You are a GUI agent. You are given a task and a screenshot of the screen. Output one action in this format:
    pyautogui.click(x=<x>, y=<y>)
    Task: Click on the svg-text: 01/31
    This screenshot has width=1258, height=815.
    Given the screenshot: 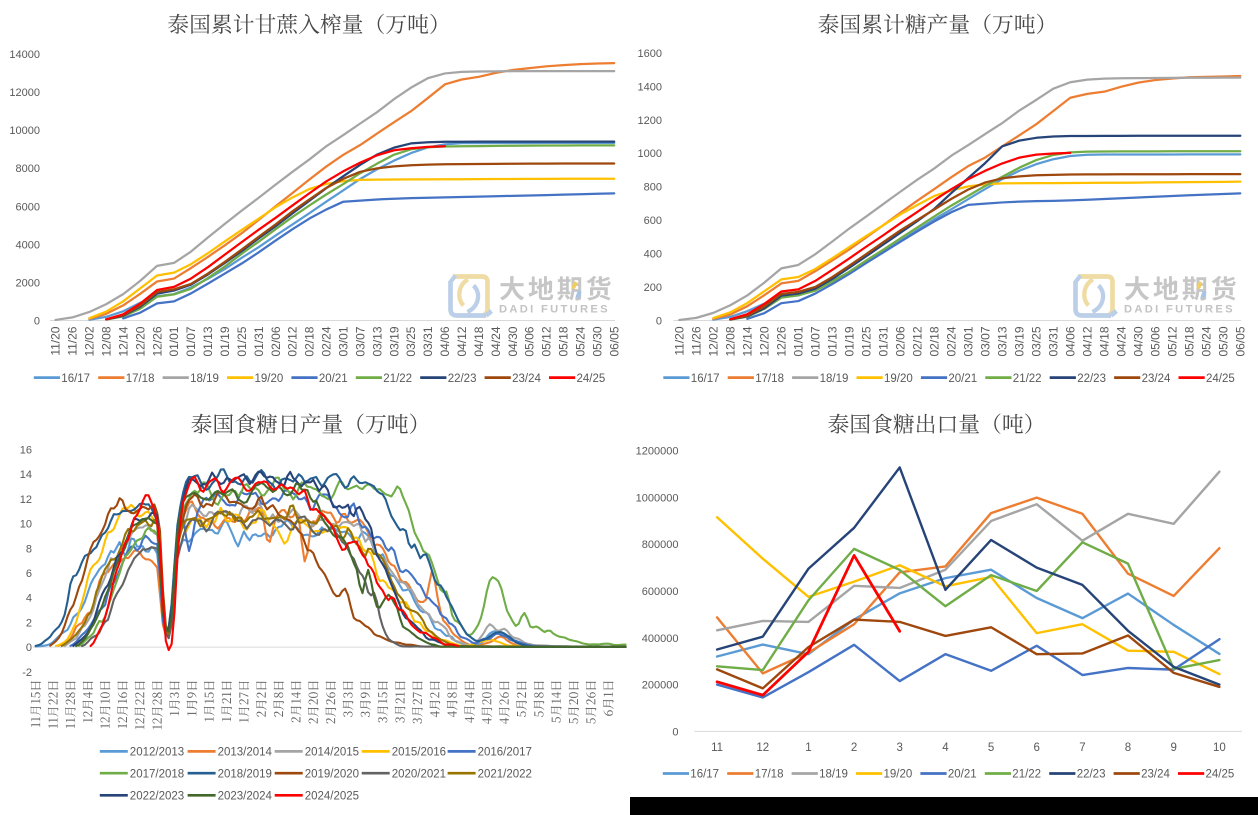 What is the action you would take?
    pyautogui.click(x=884, y=341)
    